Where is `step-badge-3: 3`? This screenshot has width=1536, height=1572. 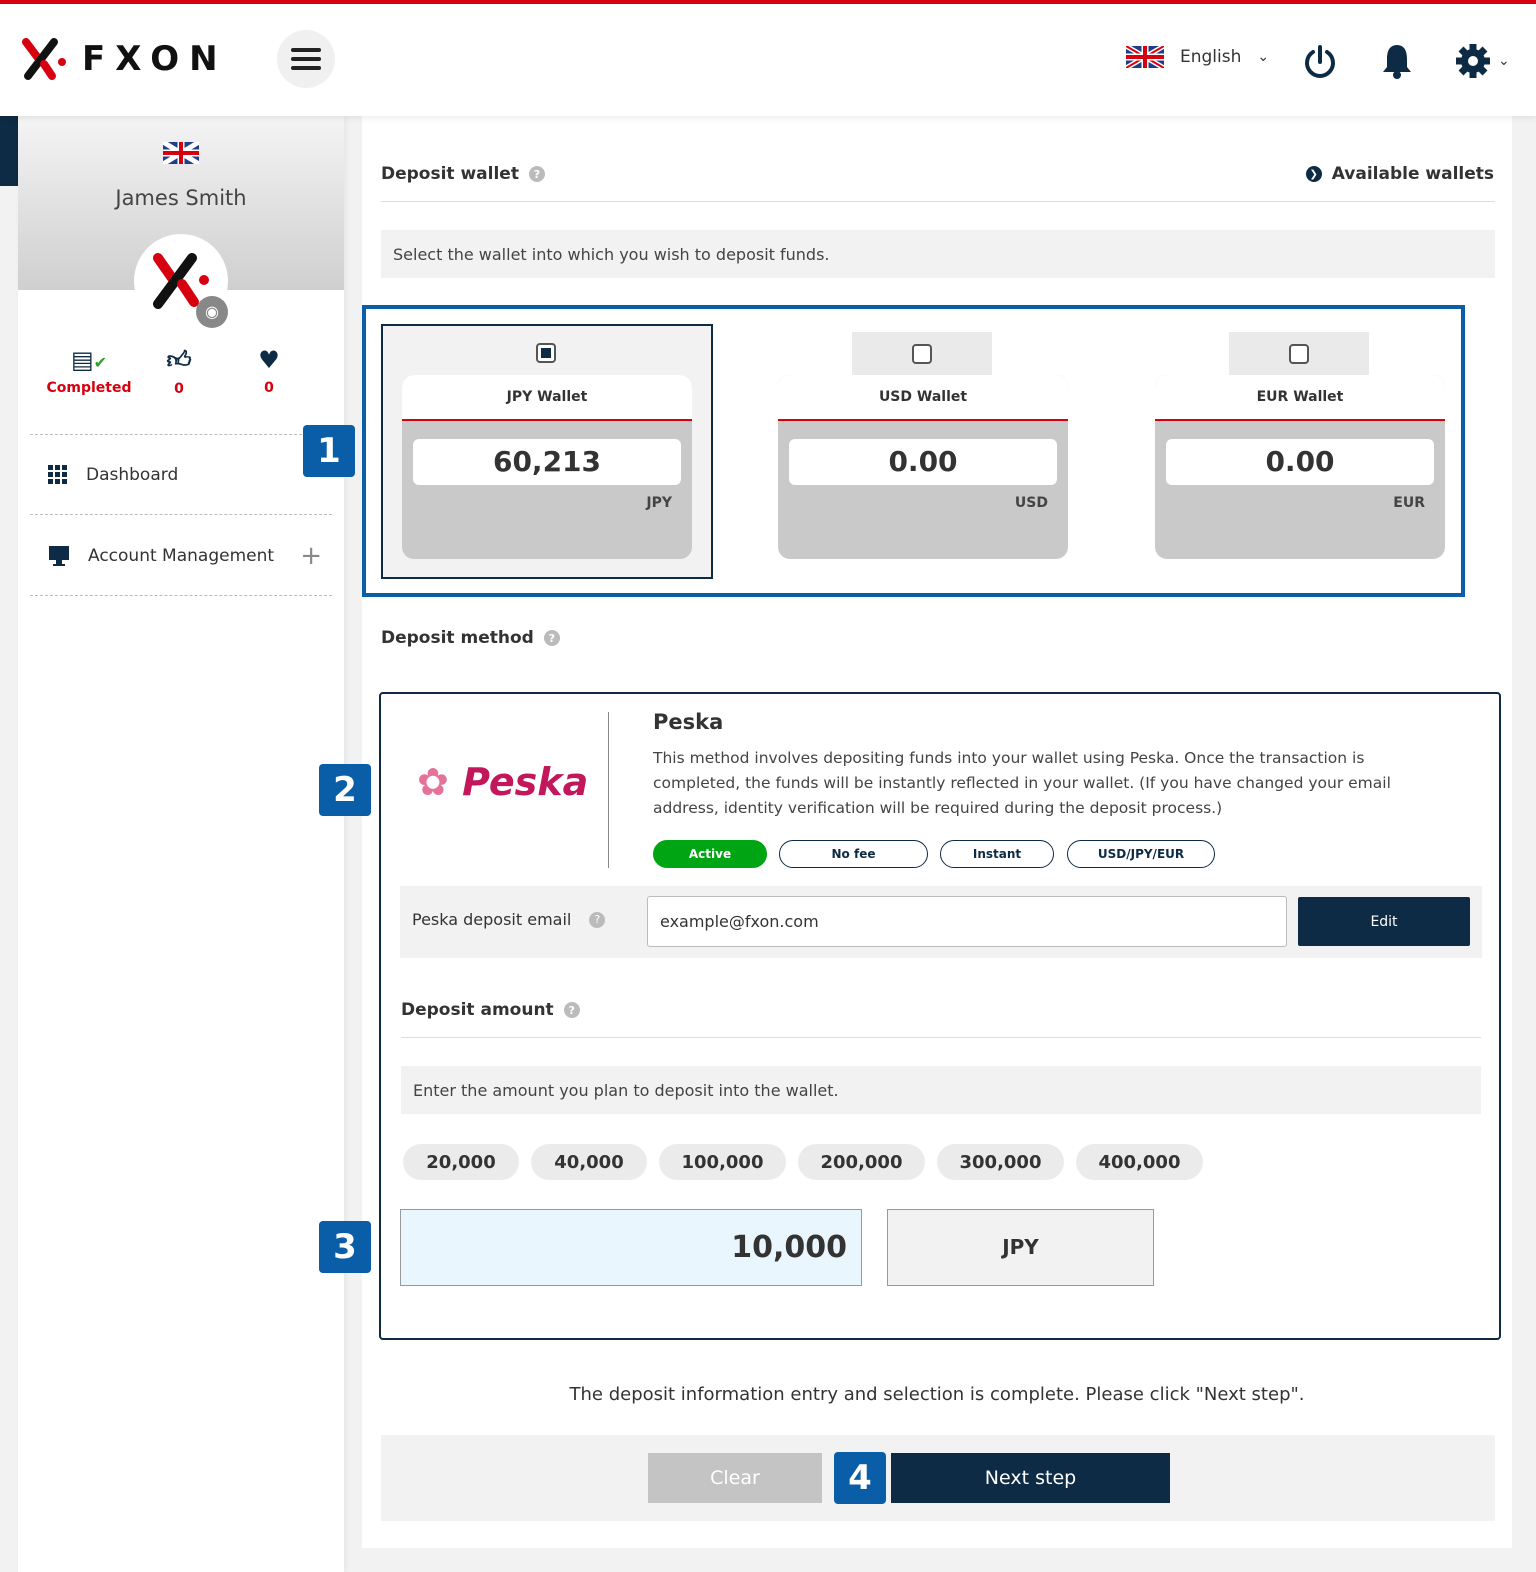 step-badge-3: 3 is located at coordinates (345, 1247).